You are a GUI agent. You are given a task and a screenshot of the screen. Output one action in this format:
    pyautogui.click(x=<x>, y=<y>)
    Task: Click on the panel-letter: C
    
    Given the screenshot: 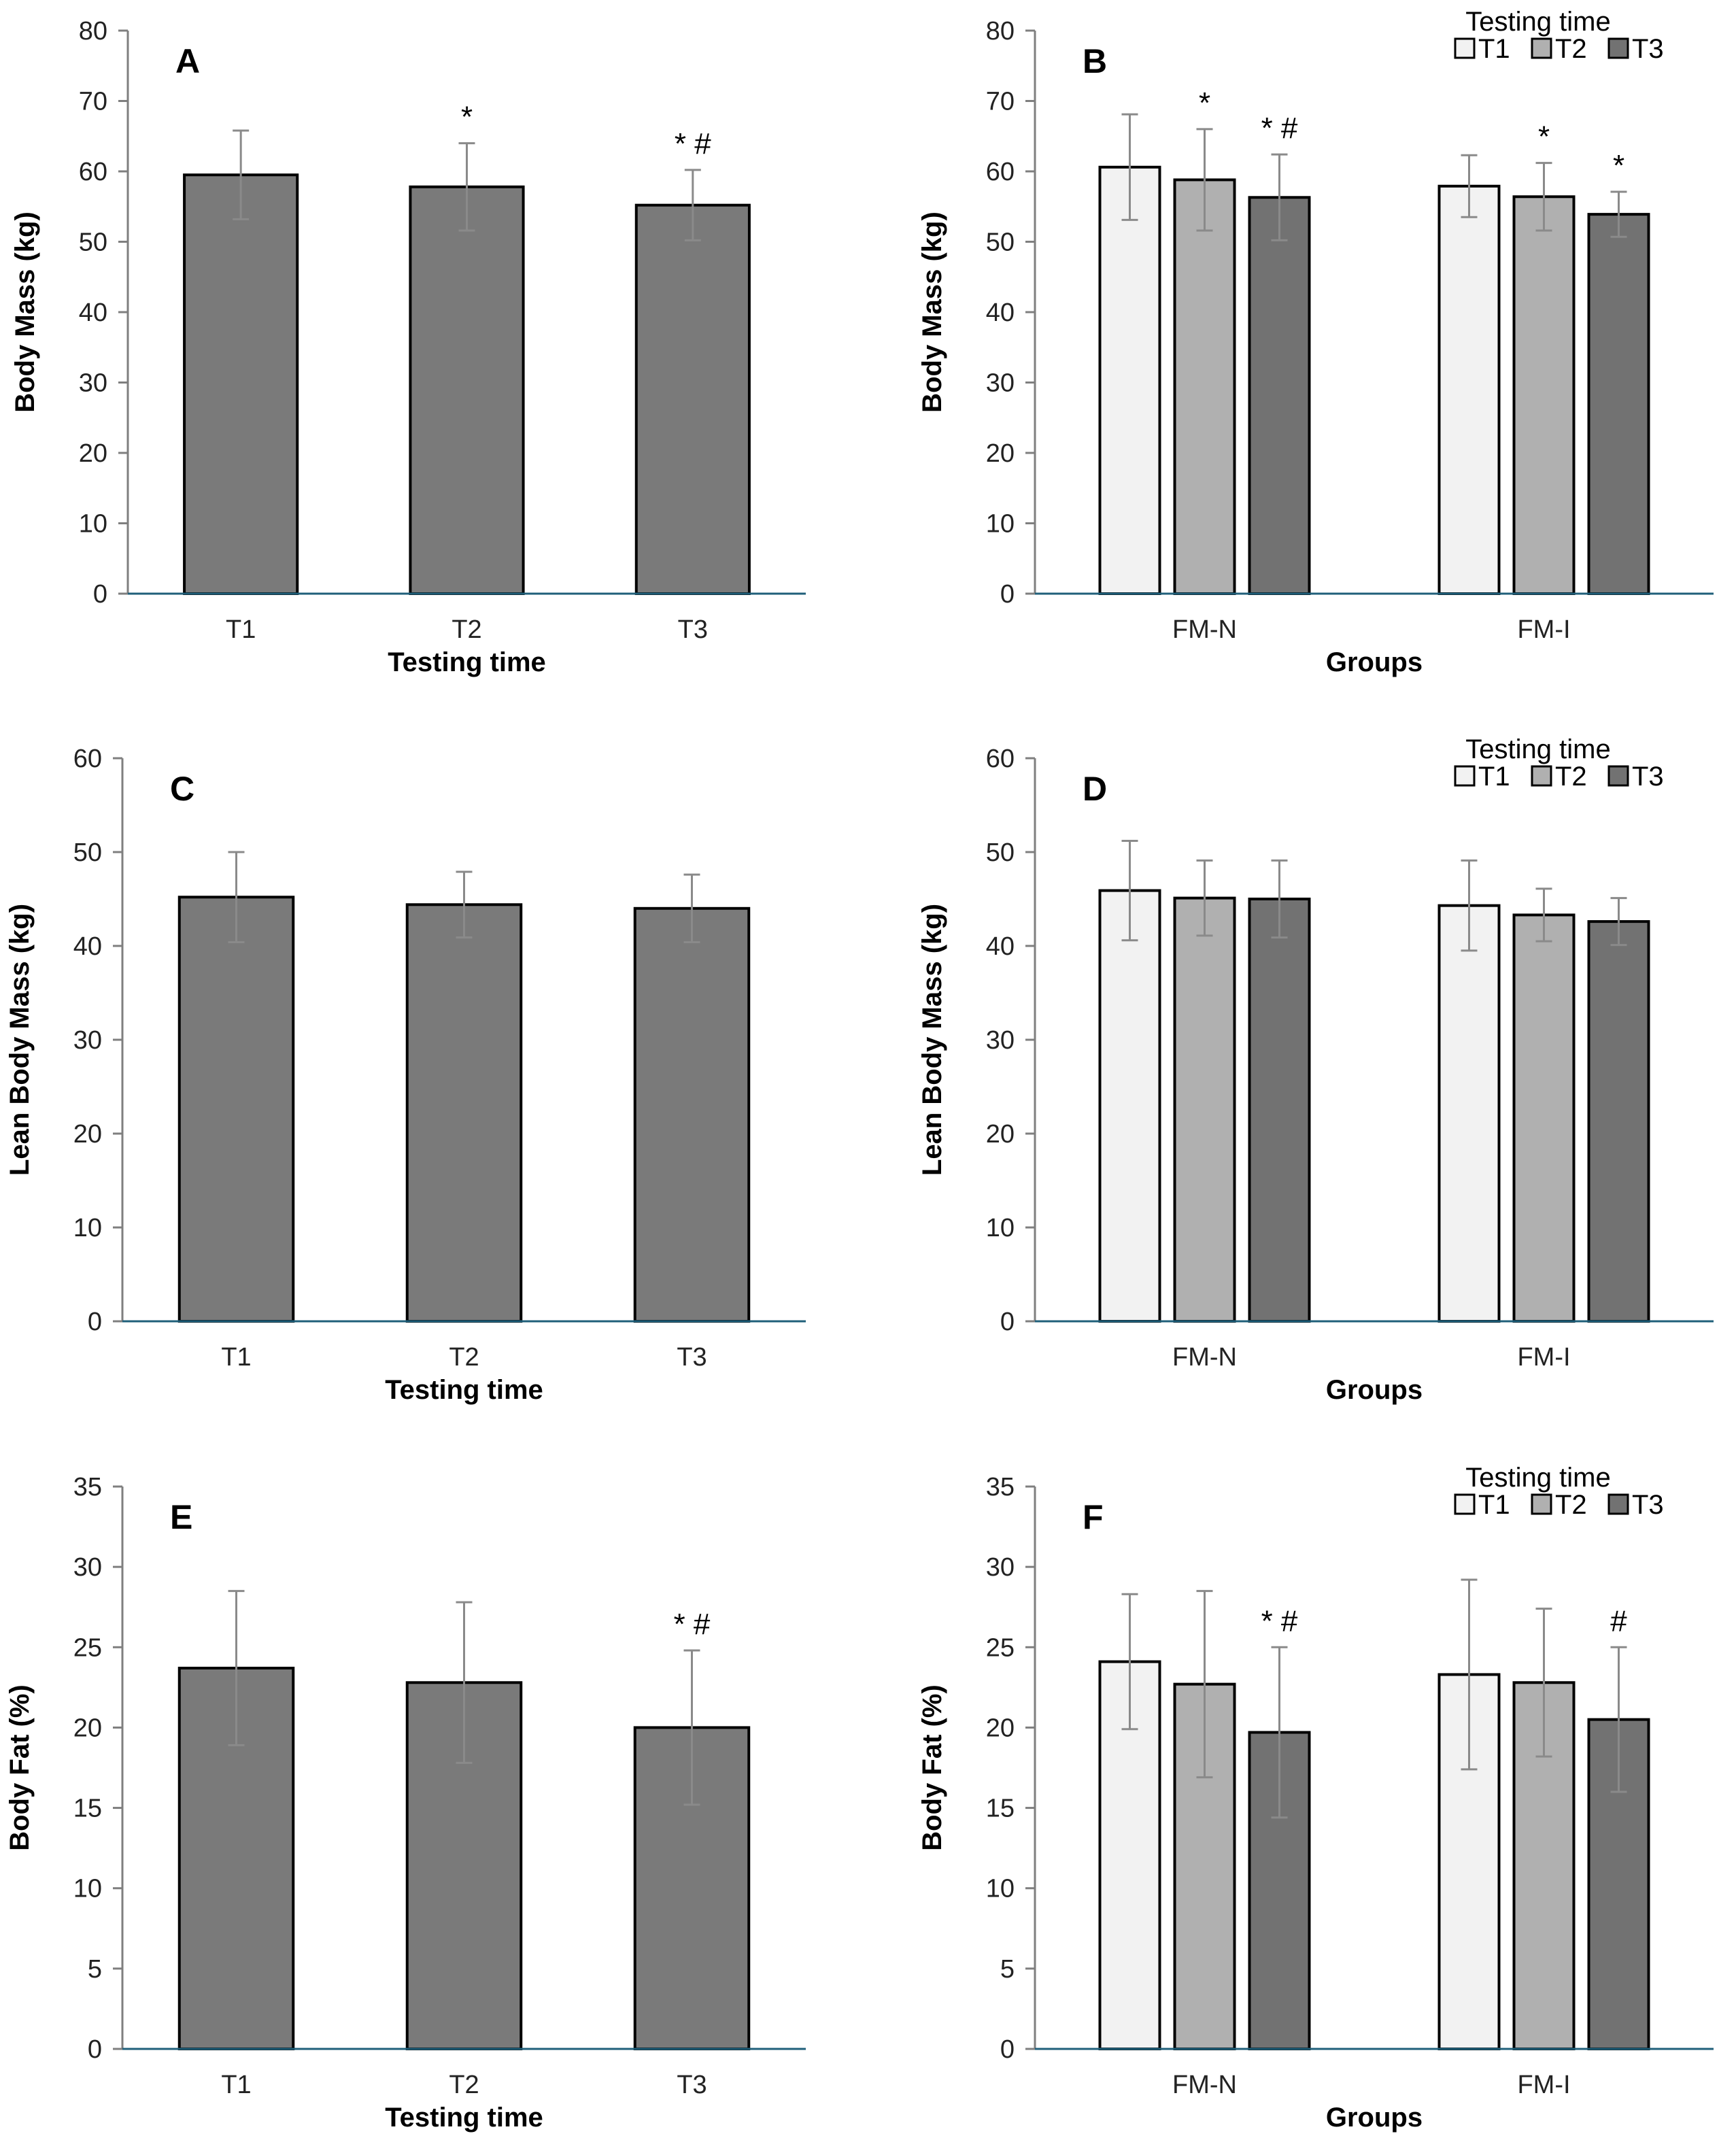 What is the action you would take?
    pyautogui.click(x=182, y=789)
    